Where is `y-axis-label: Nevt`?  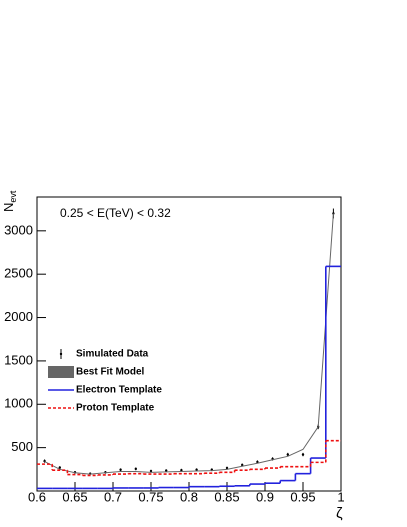 y-axis-label: Nevt is located at coordinates (9, 201).